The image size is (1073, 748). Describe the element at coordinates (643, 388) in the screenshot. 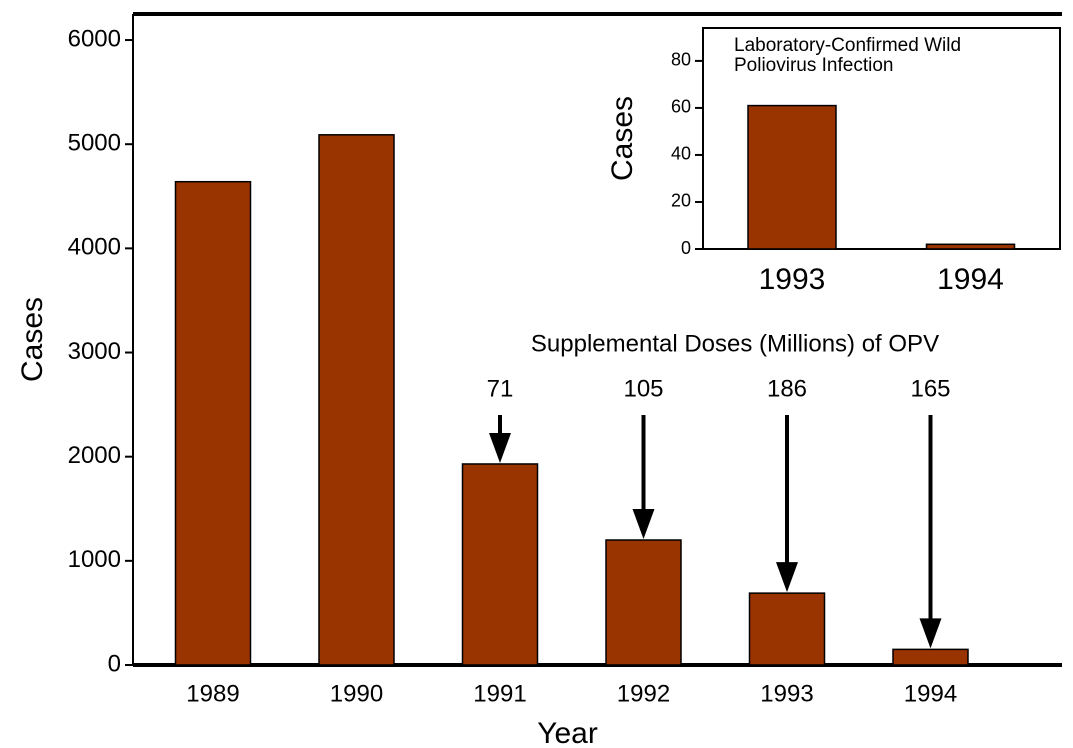

I see `dose-label: 105` at that location.